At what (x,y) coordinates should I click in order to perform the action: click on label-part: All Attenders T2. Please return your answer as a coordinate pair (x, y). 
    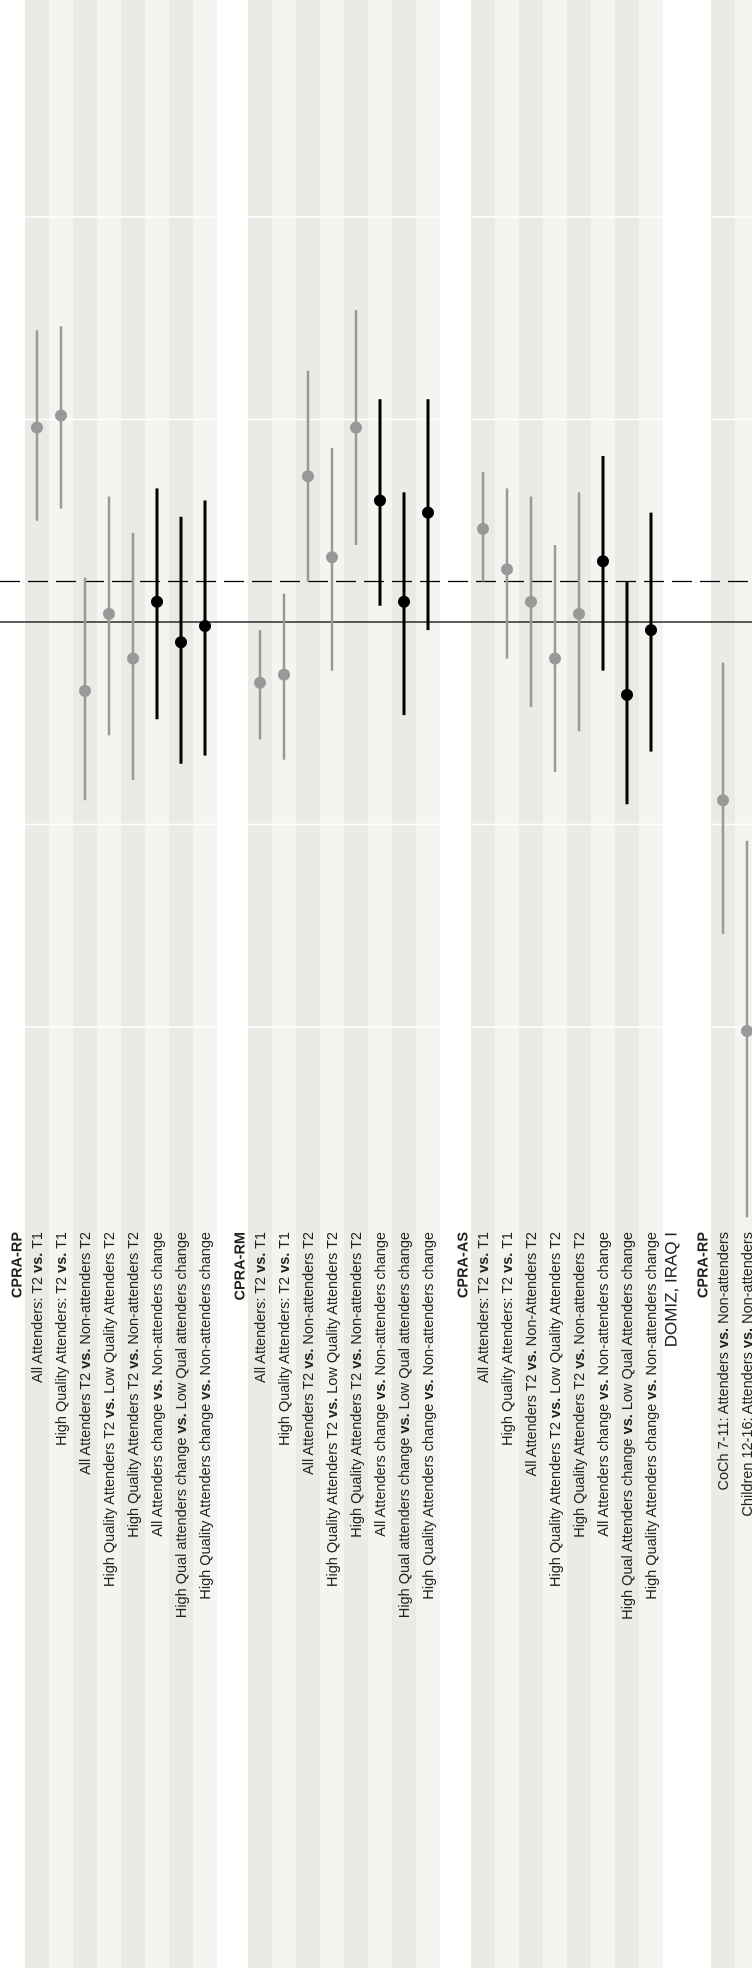
    Looking at the image, I should click on (86, 1422).